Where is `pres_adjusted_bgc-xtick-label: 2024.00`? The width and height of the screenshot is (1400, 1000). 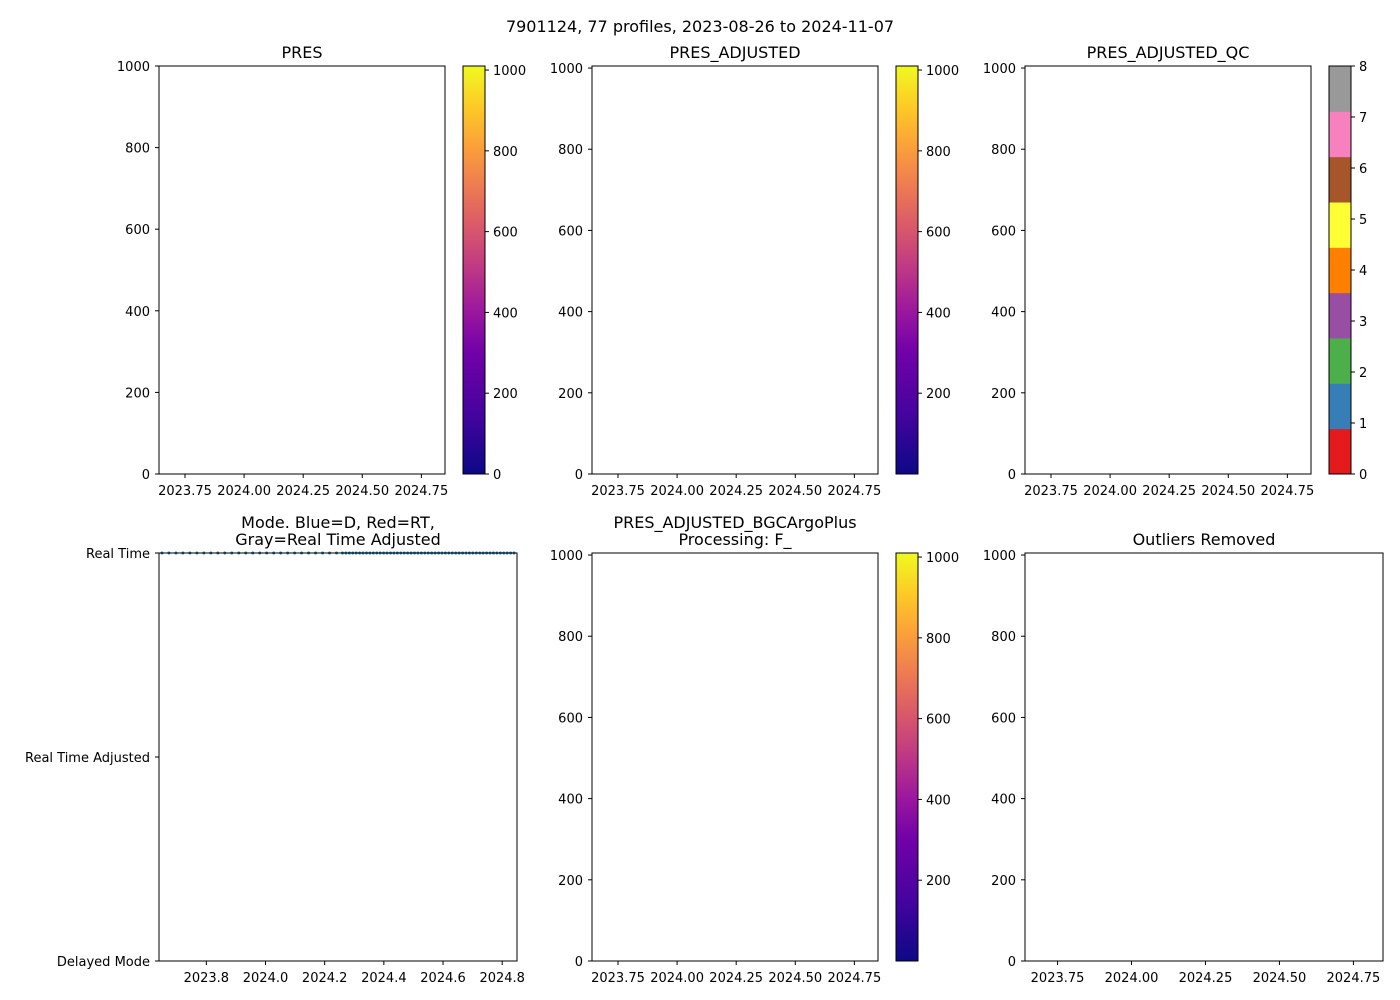
pres_adjusted_bgc-xtick-label: 2024.00 is located at coordinates (677, 978).